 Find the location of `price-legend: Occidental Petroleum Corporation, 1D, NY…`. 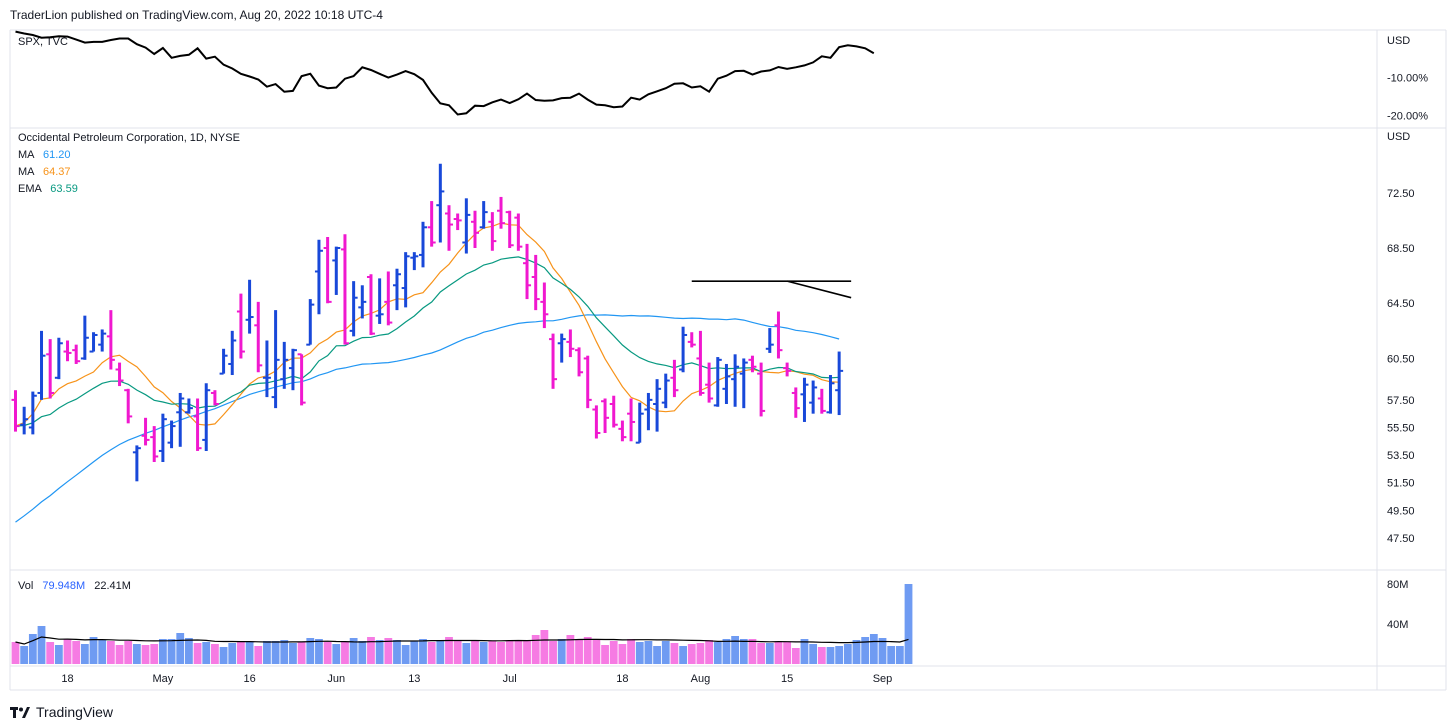

price-legend: Occidental Petroleum Corporation, 1D, NY… is located at coordinates (129, 164).